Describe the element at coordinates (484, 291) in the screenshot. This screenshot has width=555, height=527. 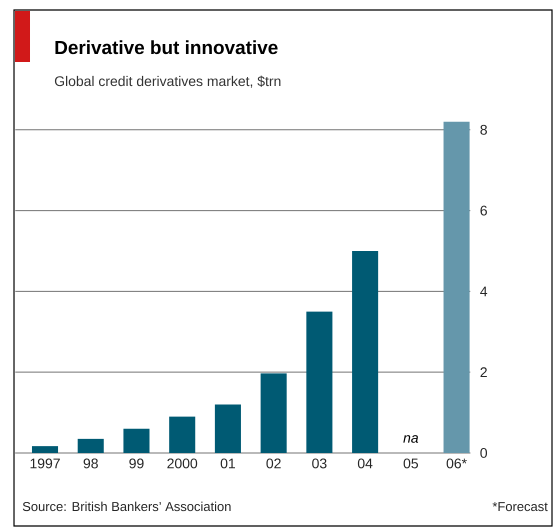
I see `y-tick-label: 4` at that location.